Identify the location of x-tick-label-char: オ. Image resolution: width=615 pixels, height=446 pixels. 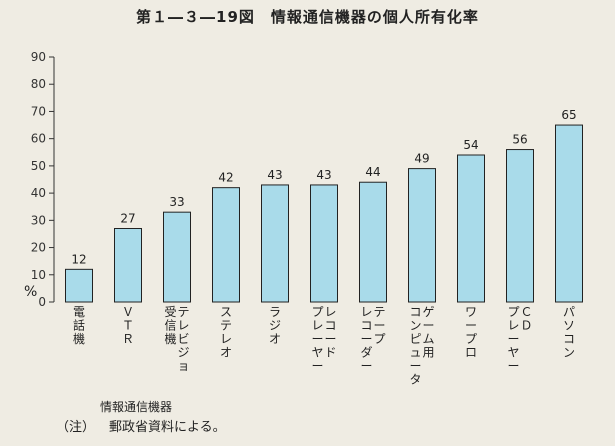
(226, 353).